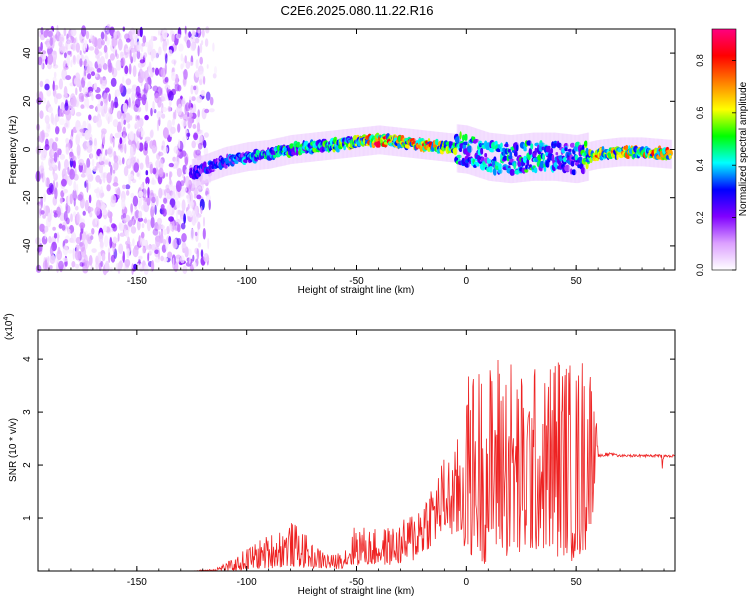  What do you see at coordinates (137, 582) in the screenshot?
I see `x-tick-label: -150` at bounding box center [137, 582].